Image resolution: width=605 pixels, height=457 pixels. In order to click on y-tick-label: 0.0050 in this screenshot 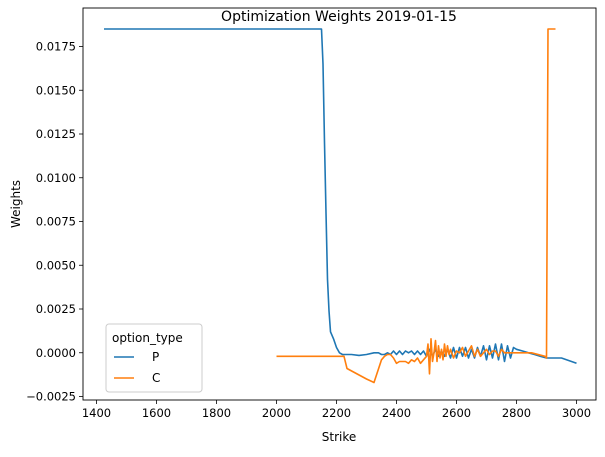, I will do `click(56, 265)`.